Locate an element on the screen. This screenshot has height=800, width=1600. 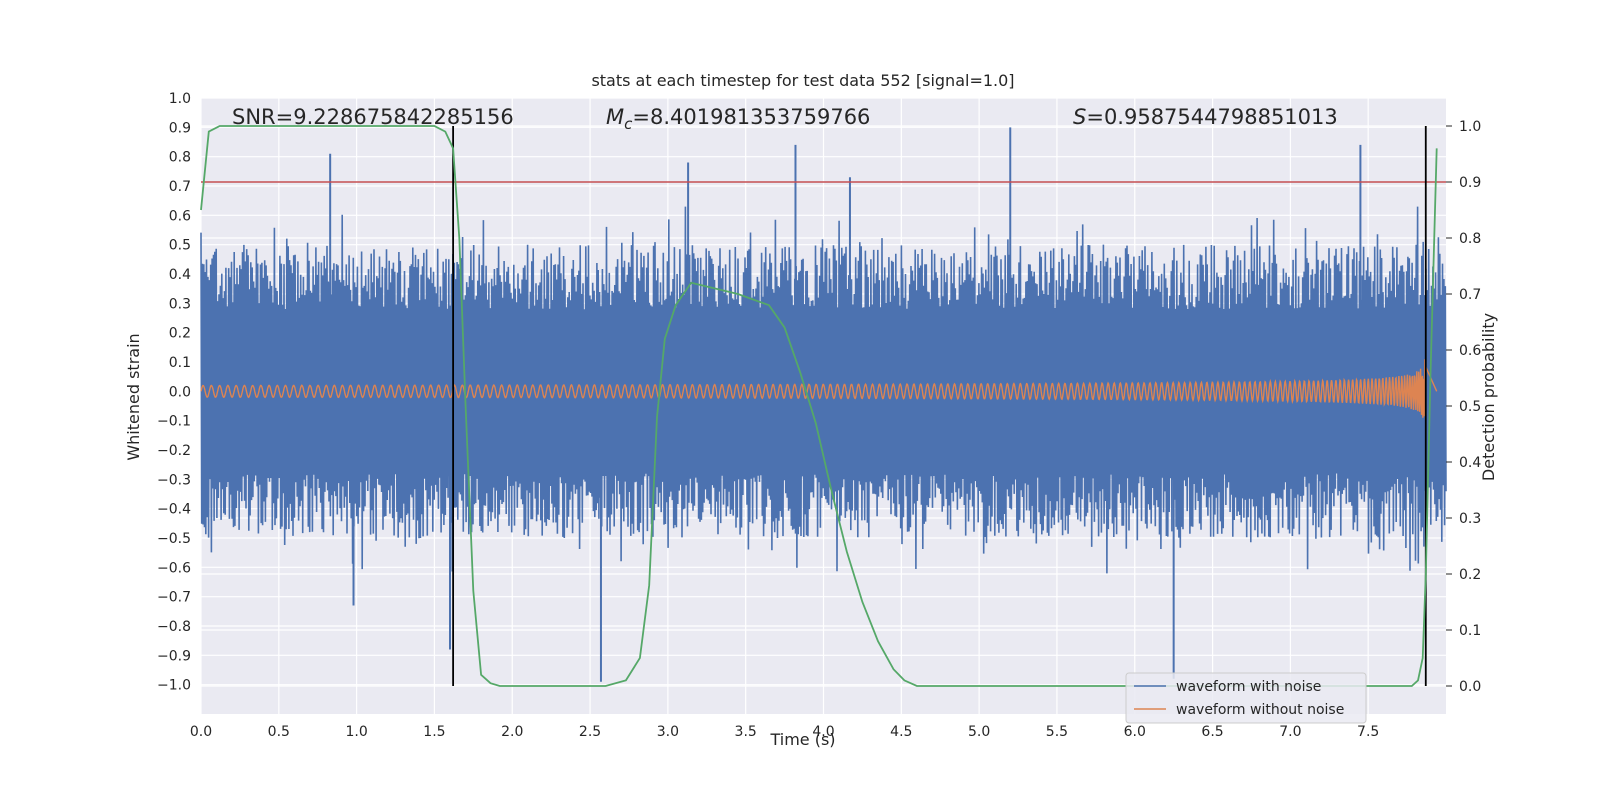
y-tick-label: −0.5 is located at coordinates (174, 539).